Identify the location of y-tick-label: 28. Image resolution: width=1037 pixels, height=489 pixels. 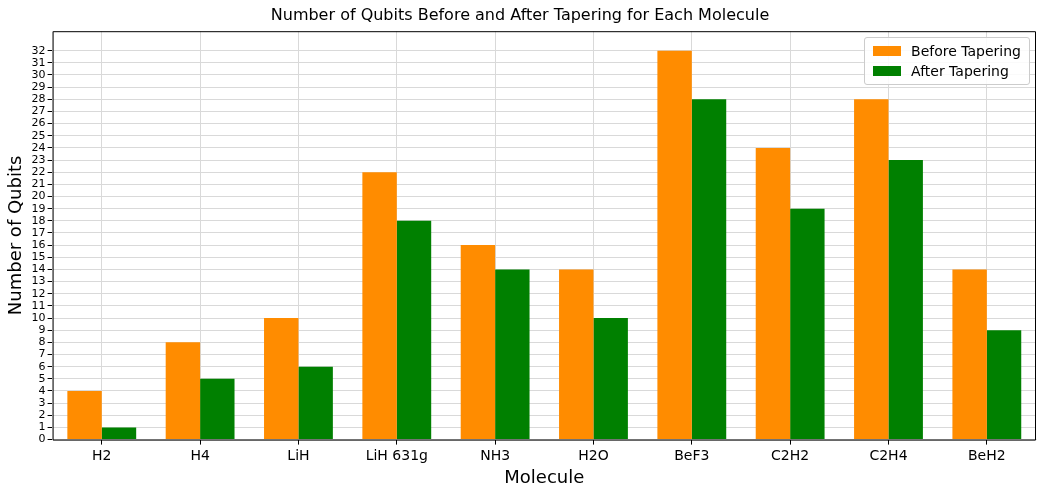
(38, 99).